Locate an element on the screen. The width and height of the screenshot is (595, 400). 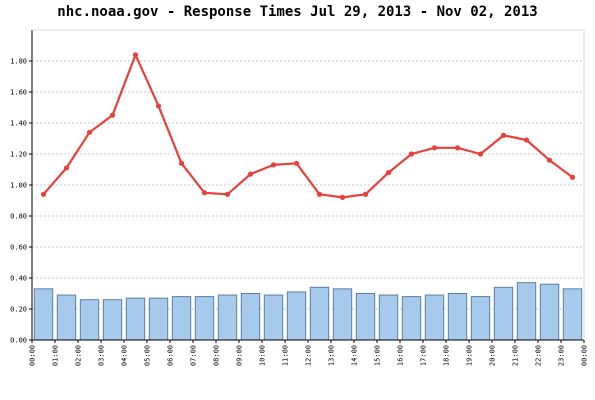
x-tick-label: 22:00 is located at coordinates (539, 355).